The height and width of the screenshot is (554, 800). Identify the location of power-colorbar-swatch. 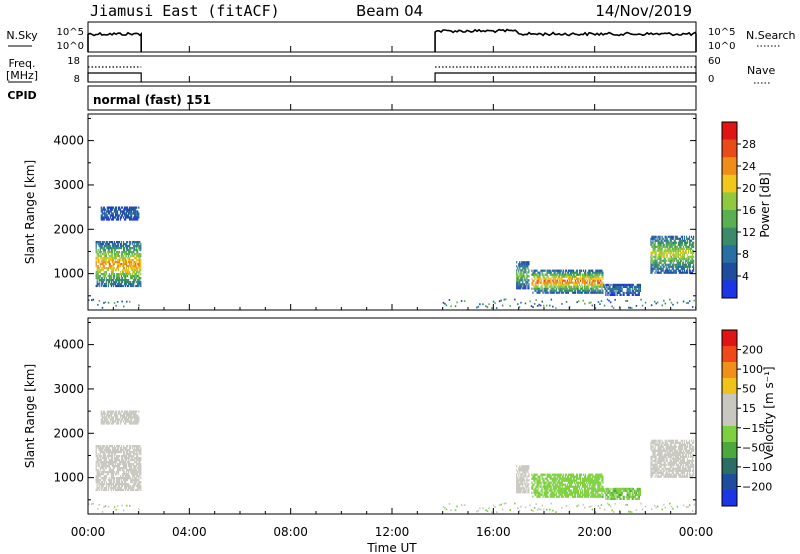
(729, 254).